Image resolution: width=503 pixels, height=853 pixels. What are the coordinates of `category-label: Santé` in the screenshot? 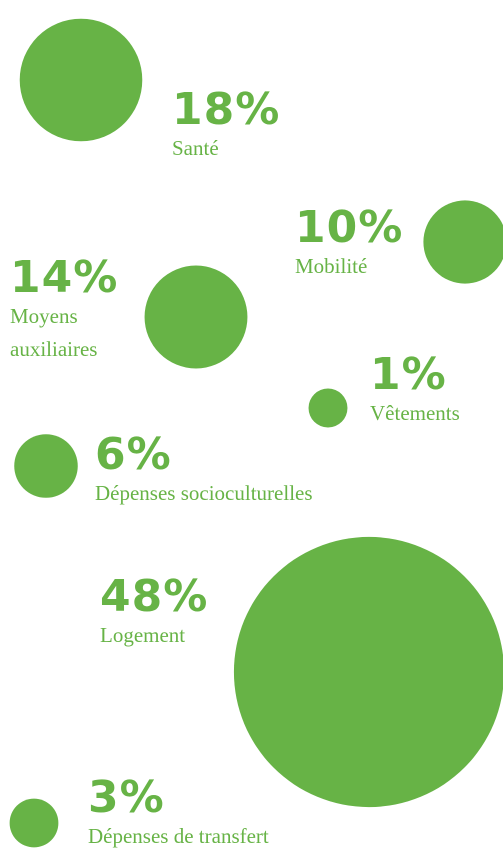 It's located at (195, 148).